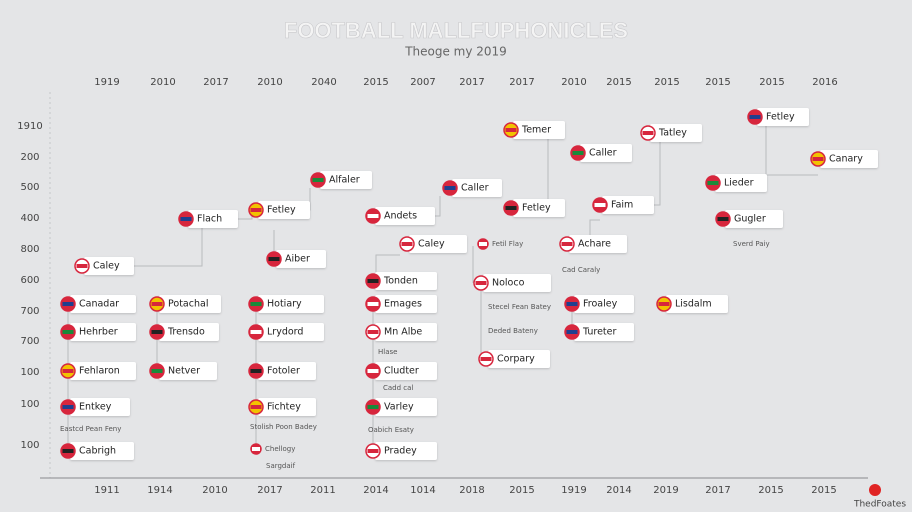 The width and height of the screenshot is (912, 512). I want to click on note: Hlase, so click(387, 352).